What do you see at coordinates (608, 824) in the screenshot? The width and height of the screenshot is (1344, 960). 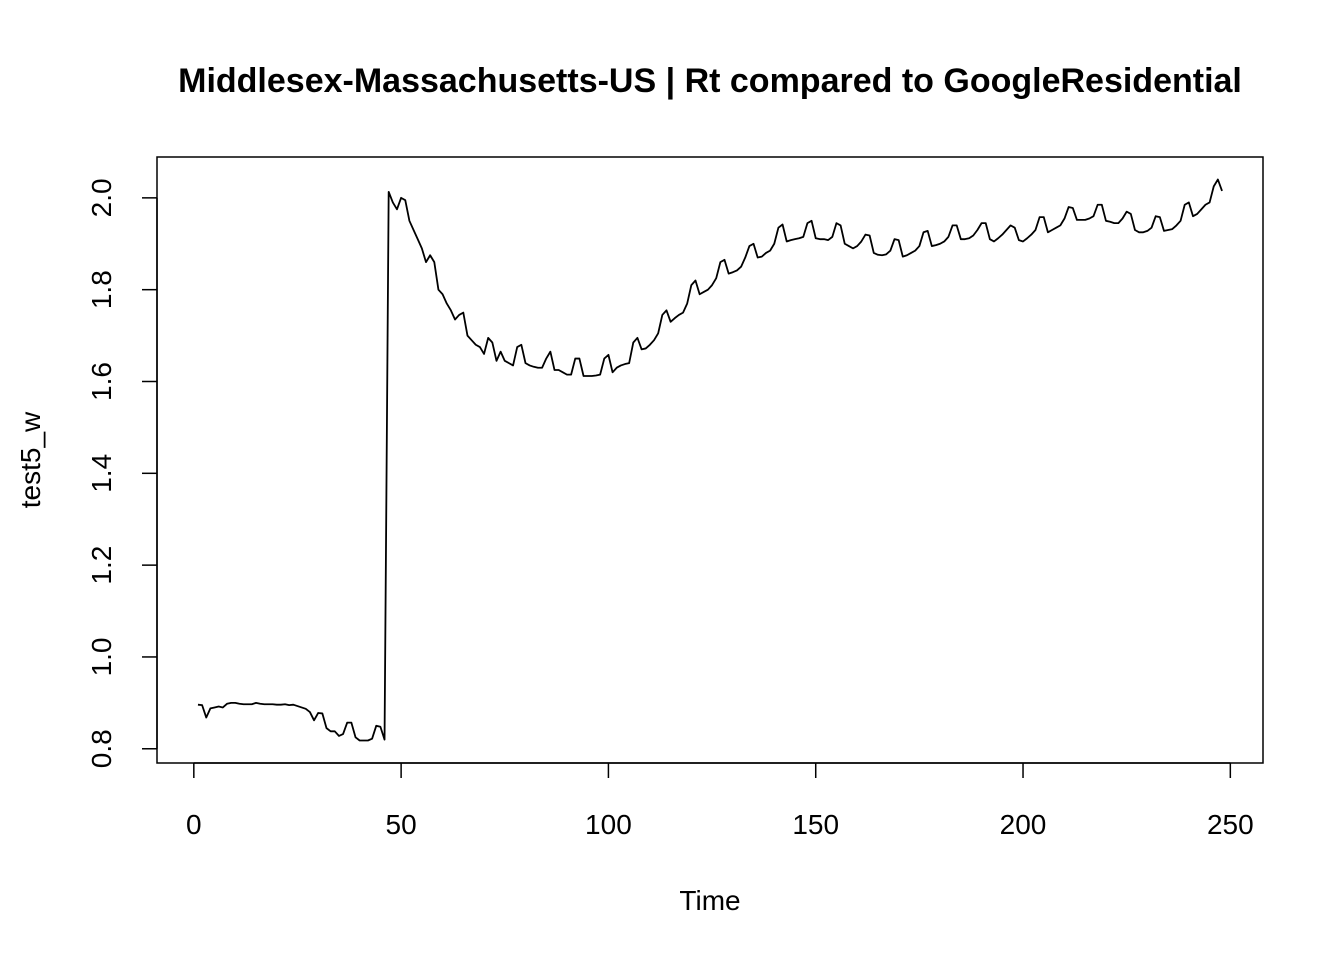 I see `x-tick-label: 100` at bounding box center [608, 824].